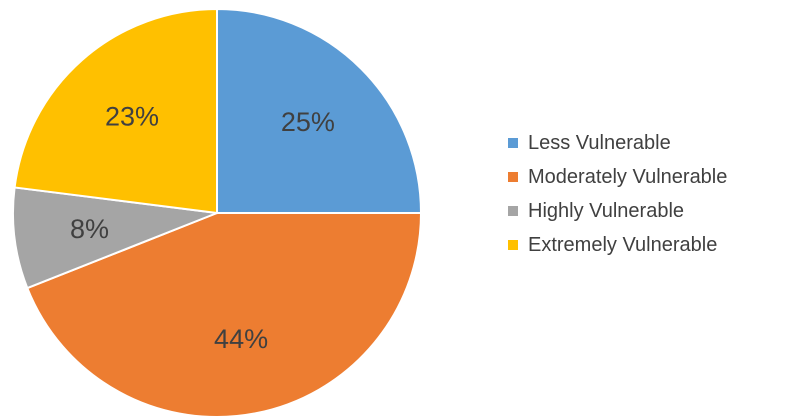  What do you see at coordinates (89, 229) in the screenshot?
I see `data-label-highly-vulnerable: 8%` at bounding box center [89, 229].